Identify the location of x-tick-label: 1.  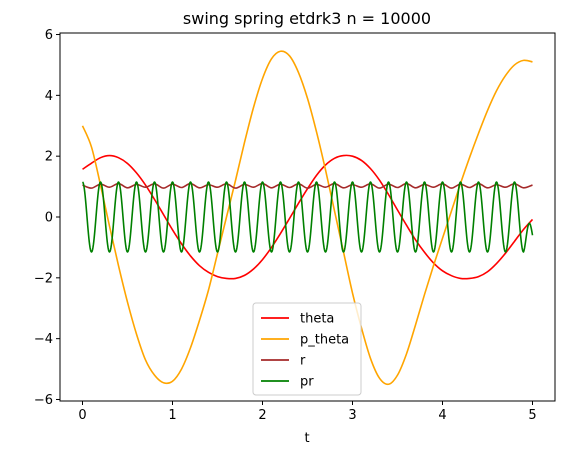
(172, 415).